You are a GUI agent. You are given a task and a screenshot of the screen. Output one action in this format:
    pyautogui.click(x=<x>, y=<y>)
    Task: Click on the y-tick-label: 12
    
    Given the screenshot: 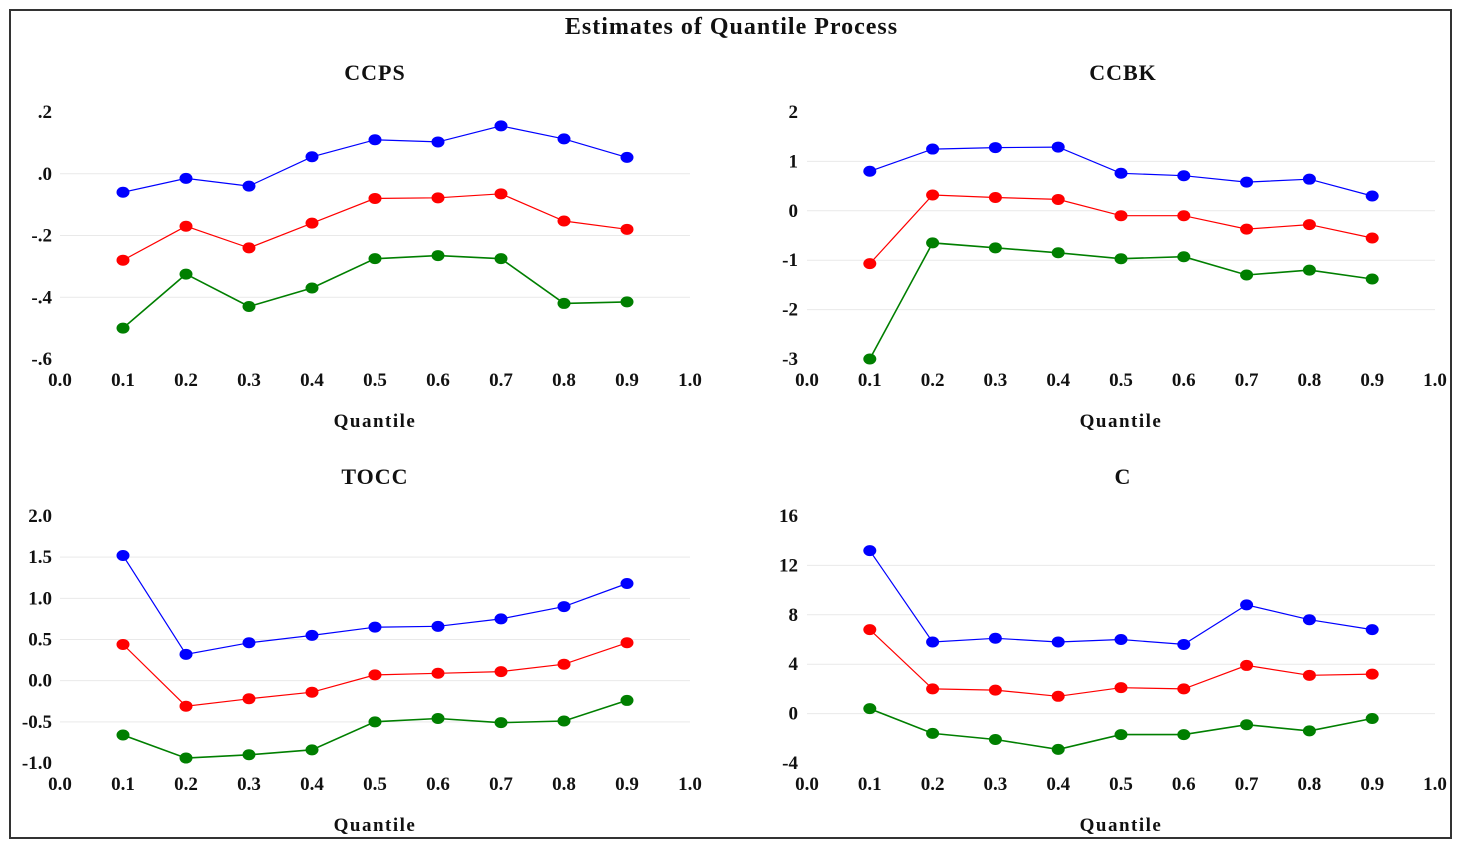 What is the action you would take?
    pyautogui.click(x=788, y=565)
    